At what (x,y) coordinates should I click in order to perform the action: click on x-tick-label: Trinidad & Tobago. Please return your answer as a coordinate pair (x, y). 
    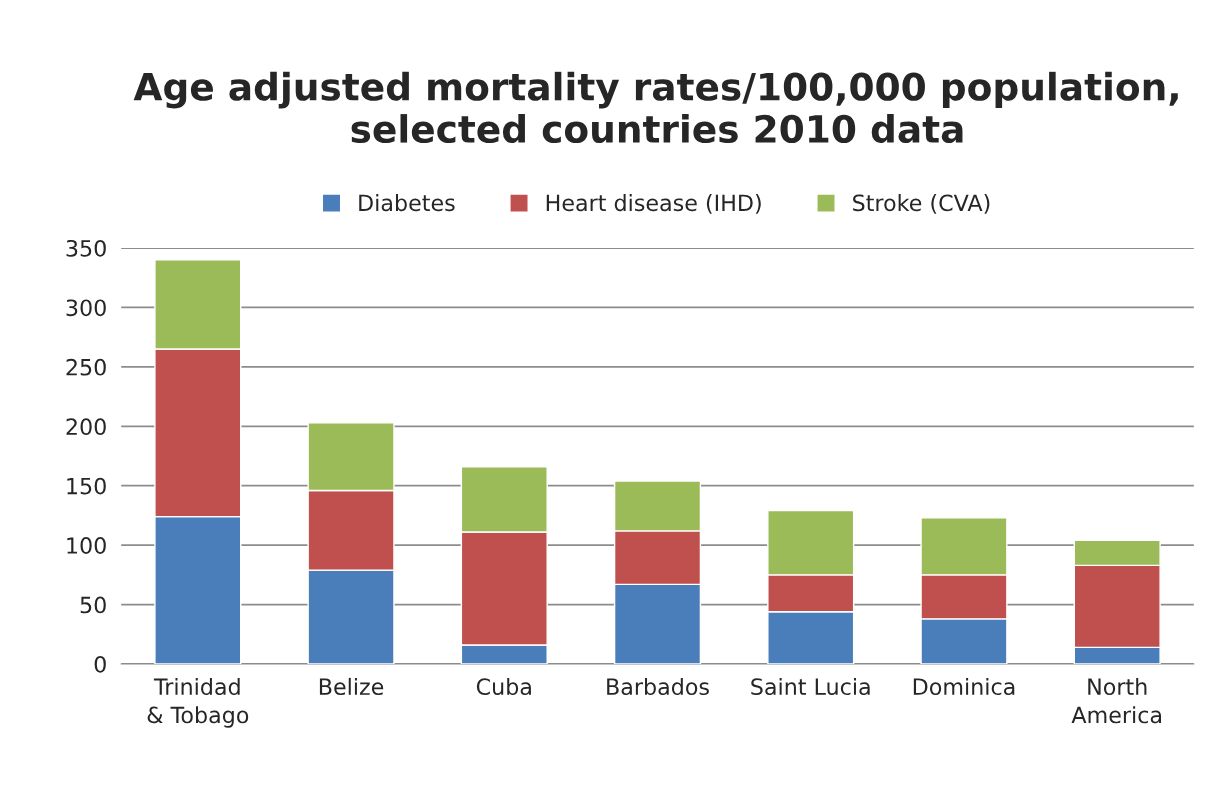
    Looking at the image, I should click on (198, 702).